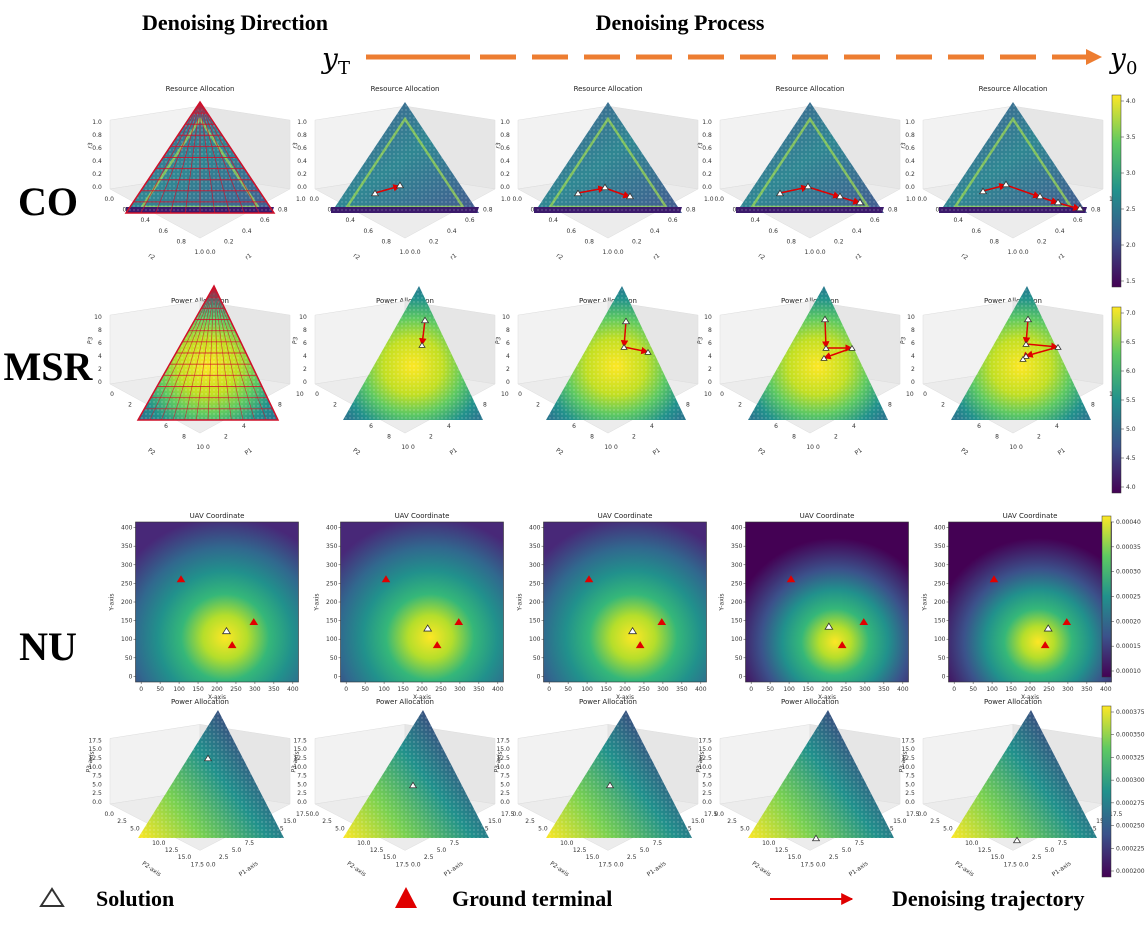 The image size is (1147, 928). Describe the element at coordinates (49, 366) in the screenshot. I see `row-label-msr: MSR` at that location.